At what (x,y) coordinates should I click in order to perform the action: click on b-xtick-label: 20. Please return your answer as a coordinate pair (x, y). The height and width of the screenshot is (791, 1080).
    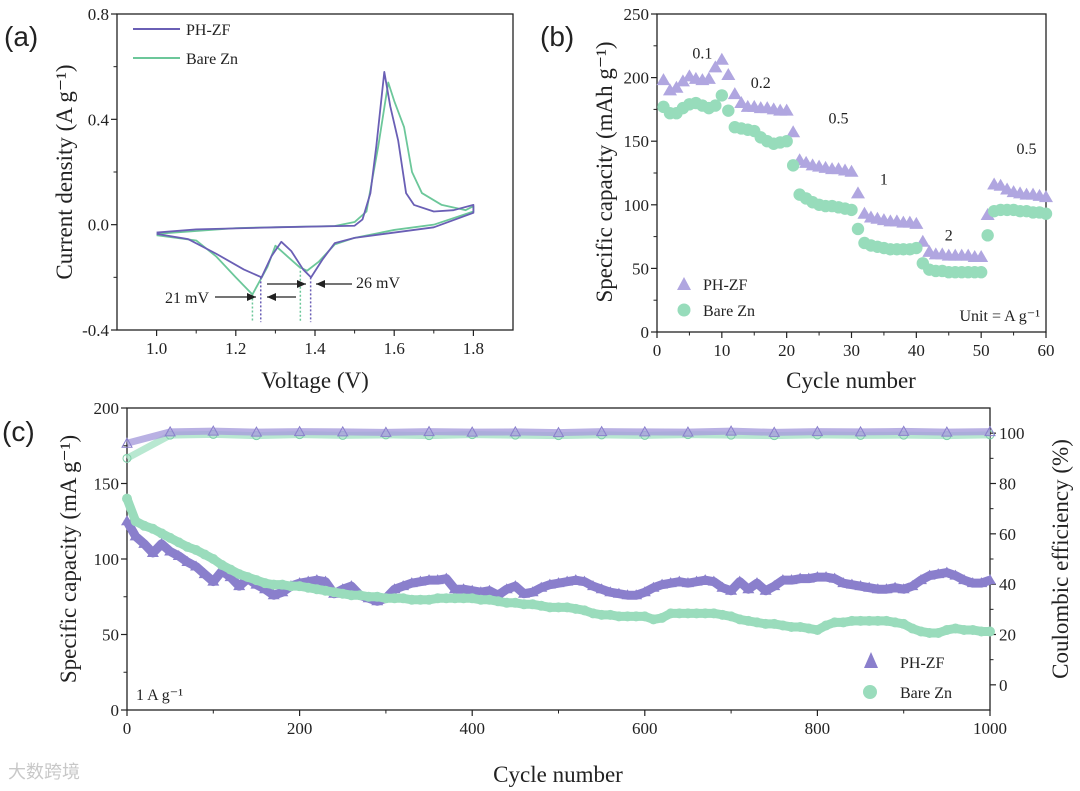
    Looking at the image, I should click on (786, 350).